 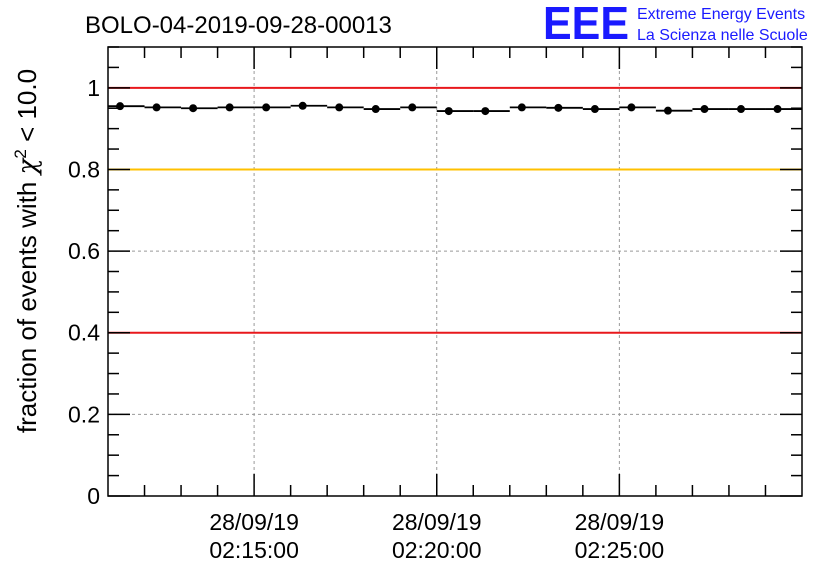 What do you see at coordinates (722, 35) in the screenshot?
I see `eee-logo-line2: La Scienza nelle Scuole` at bounding box center [722, 35].